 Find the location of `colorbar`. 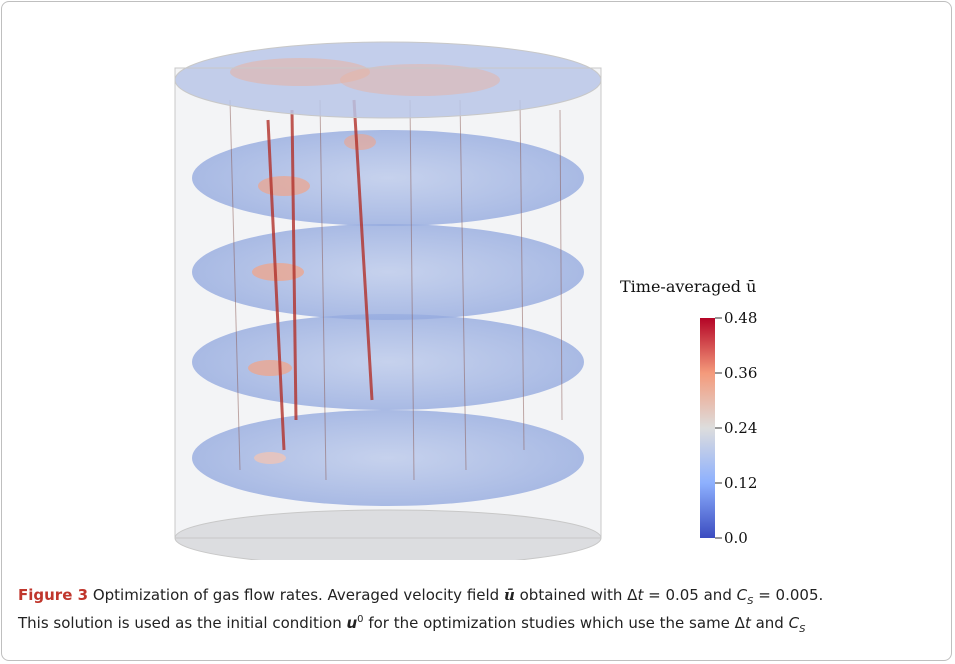

colorbar is located at coordinates (707, 428).